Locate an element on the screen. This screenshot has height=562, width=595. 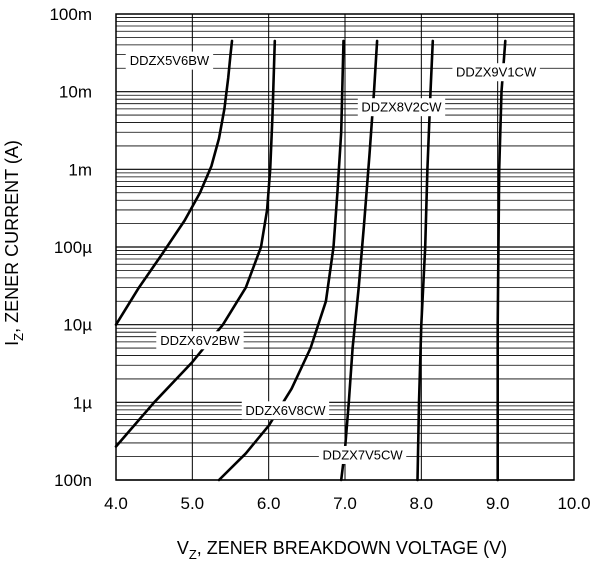
x-tick-label: 8.0 is located at coordinates (422, 503).